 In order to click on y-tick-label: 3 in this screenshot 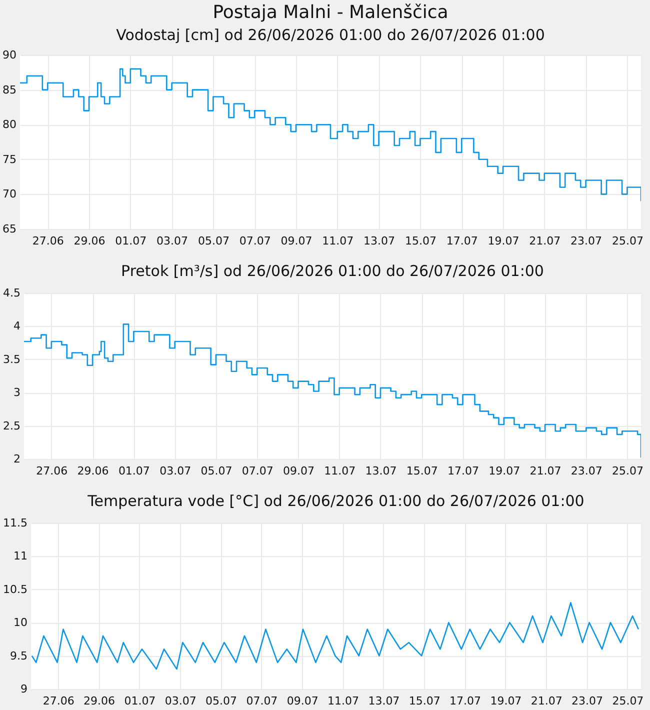, I will do `click(17, 393)`.